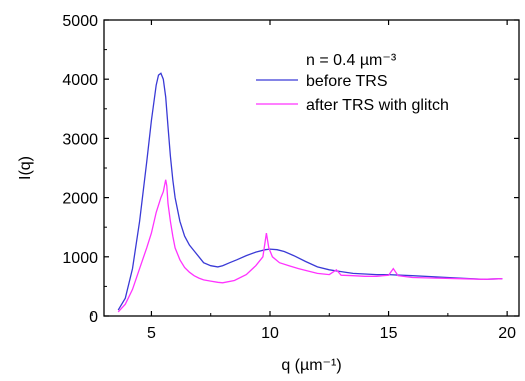  Describe the element at coordinates (270, 333) in the screenshot. I see `x-tick-label: 10` at that location.